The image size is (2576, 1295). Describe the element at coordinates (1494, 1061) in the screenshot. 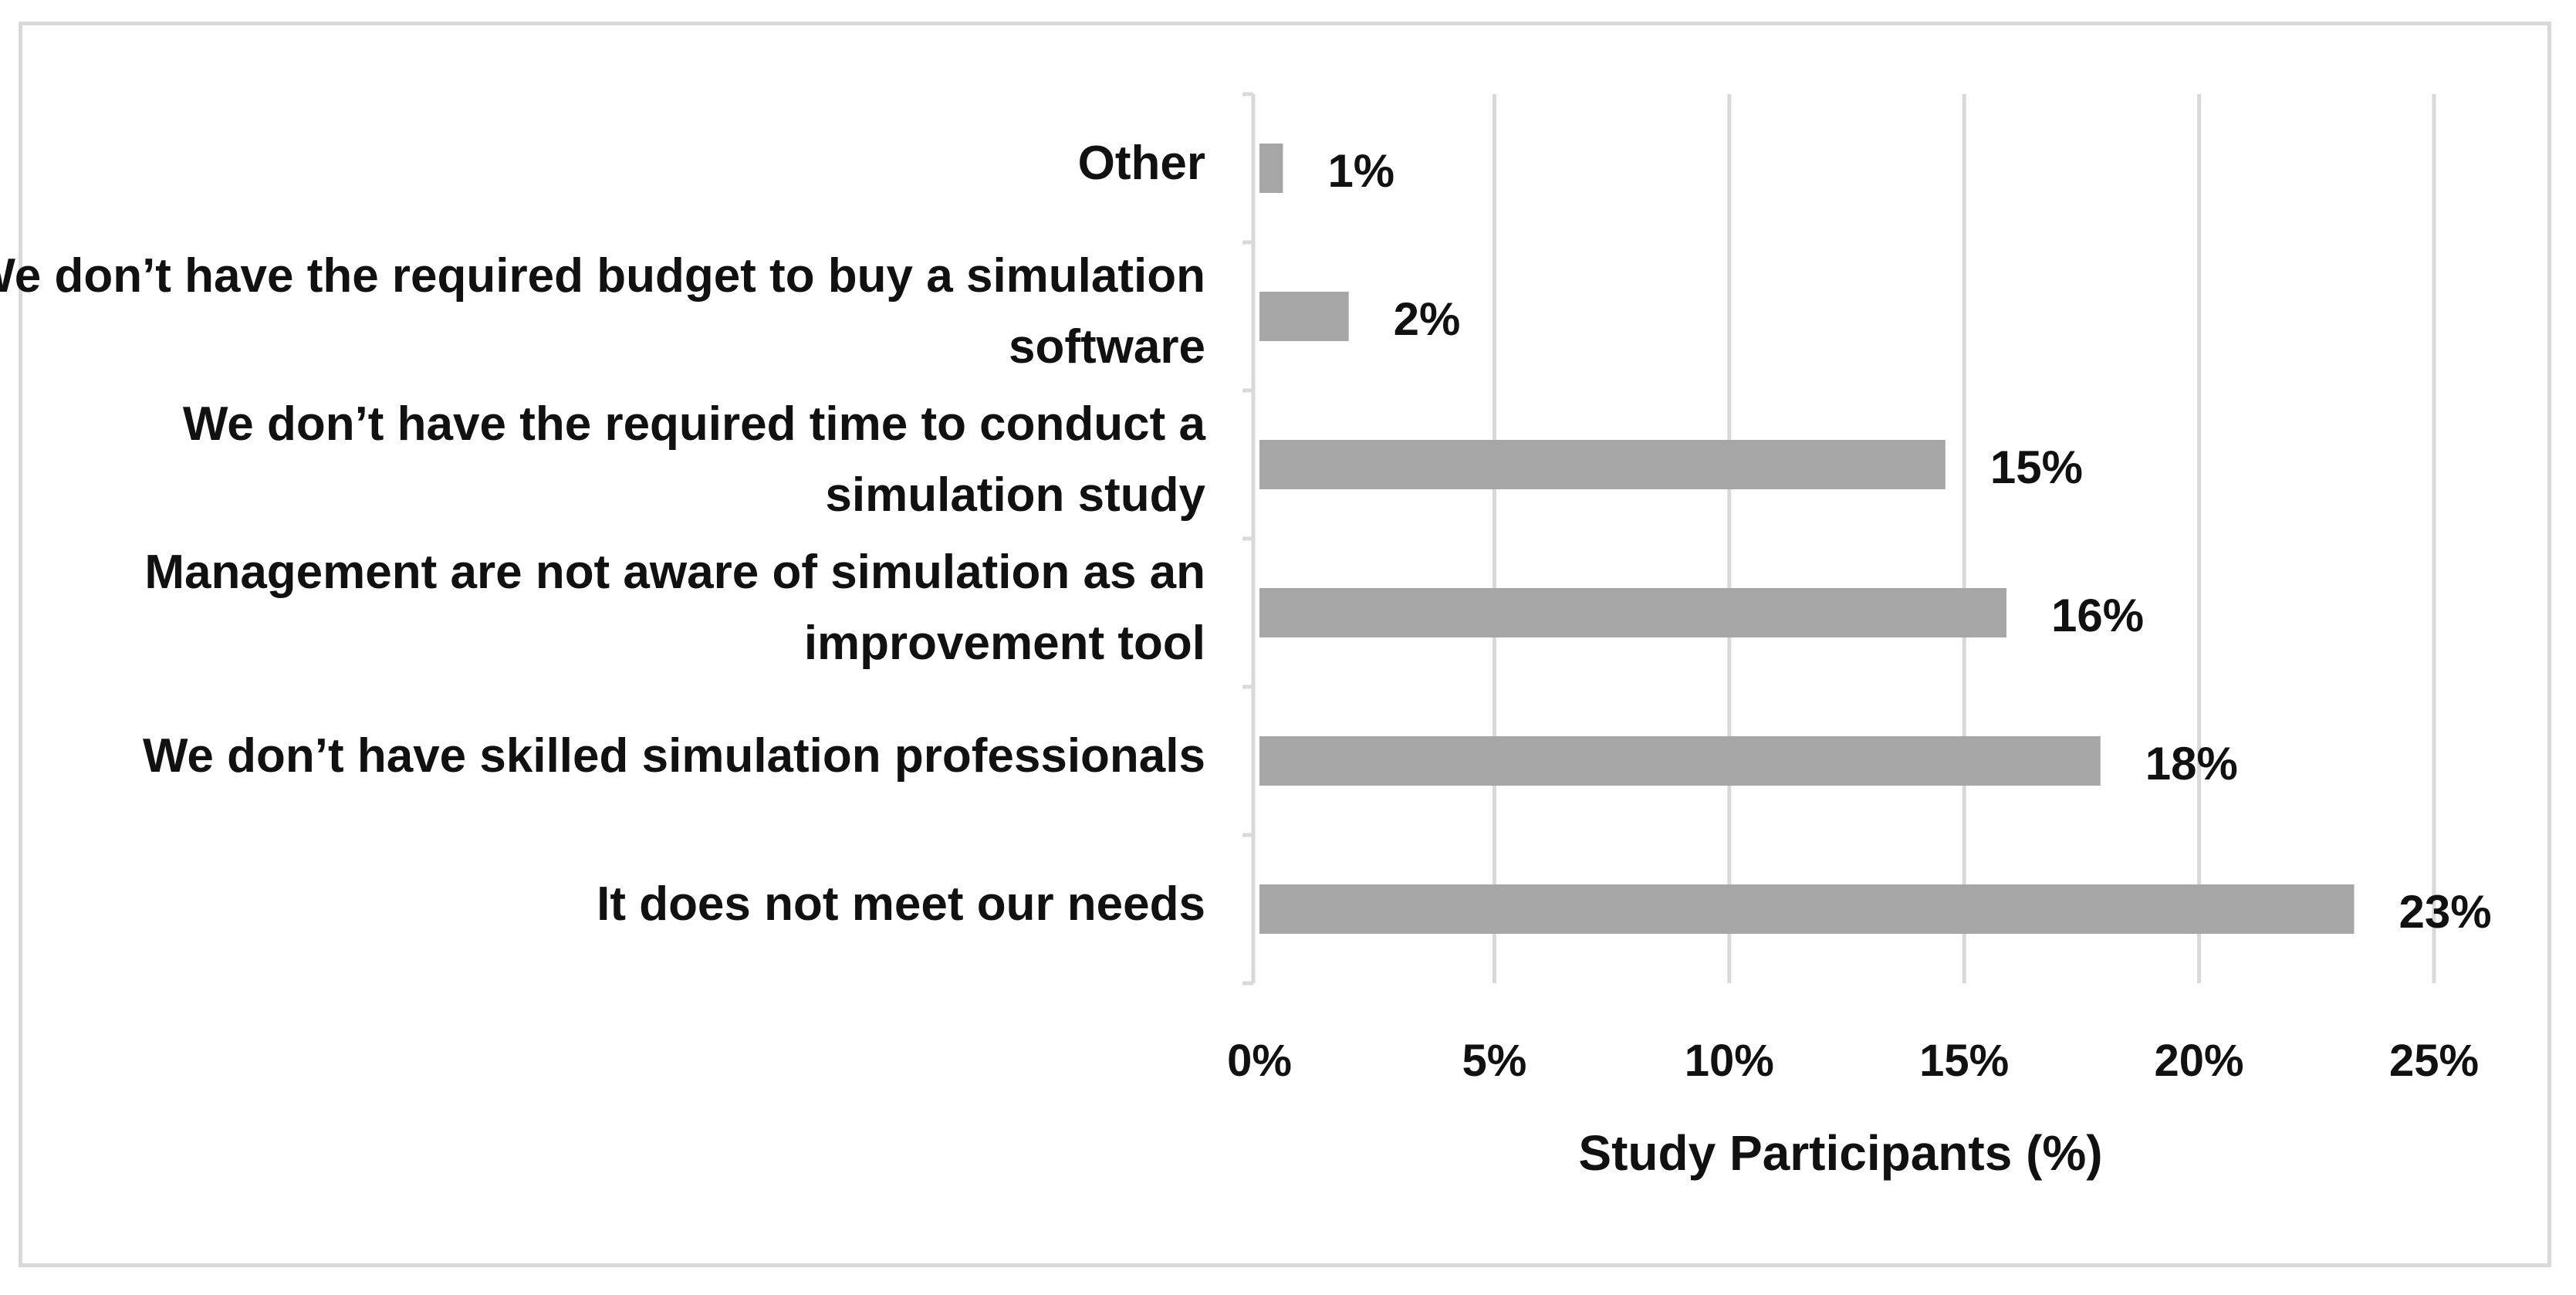

I see `x-tick-label-1: 5%` at that location.